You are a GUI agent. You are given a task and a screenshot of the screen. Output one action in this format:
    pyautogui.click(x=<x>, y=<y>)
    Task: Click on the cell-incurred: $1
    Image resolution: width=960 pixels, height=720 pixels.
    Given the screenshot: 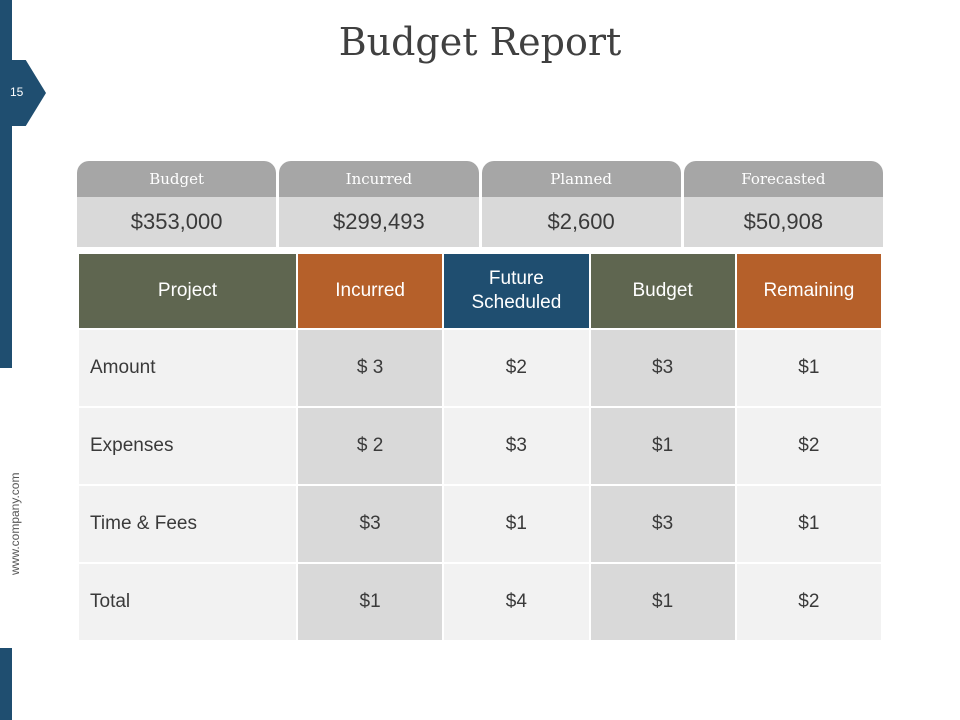 What is the action you would take?
    pyautogui.click(x=370, y=603)
    